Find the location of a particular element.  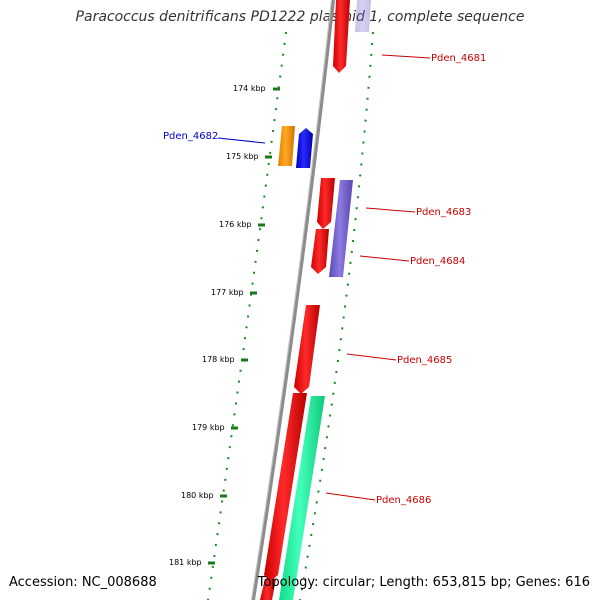

gene-pden-4685-arrow is located at coordinates (307, 349).